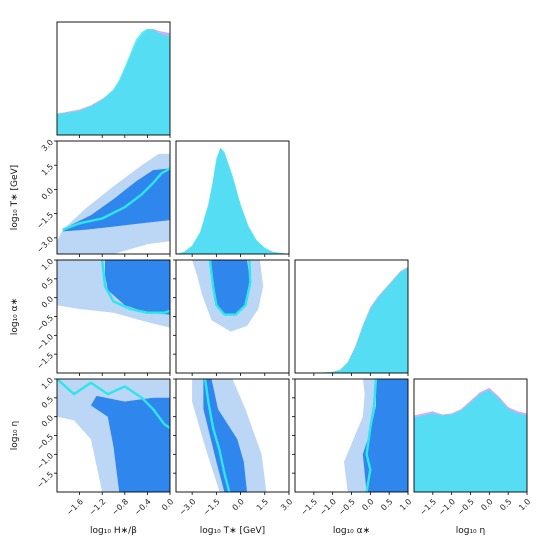 The width and height of the screenshot is (550, 550). I want to click on x-tick-label-alpha: −0.5, so click(347, 507).